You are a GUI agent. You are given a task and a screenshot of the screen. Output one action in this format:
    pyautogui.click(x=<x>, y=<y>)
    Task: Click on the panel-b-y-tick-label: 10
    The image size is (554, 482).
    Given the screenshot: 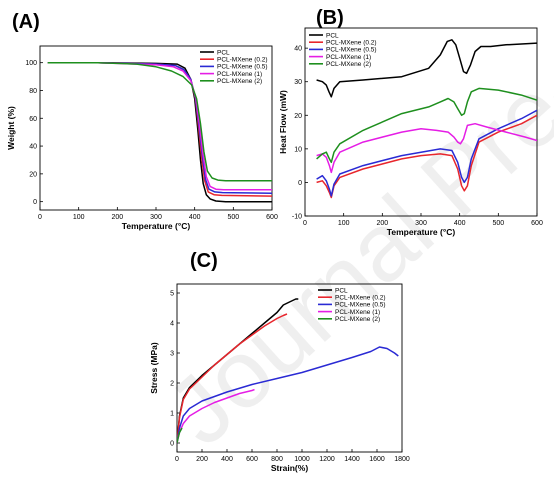 What is the action you would take?
    pyautogui.click(x=298, y=149)
    